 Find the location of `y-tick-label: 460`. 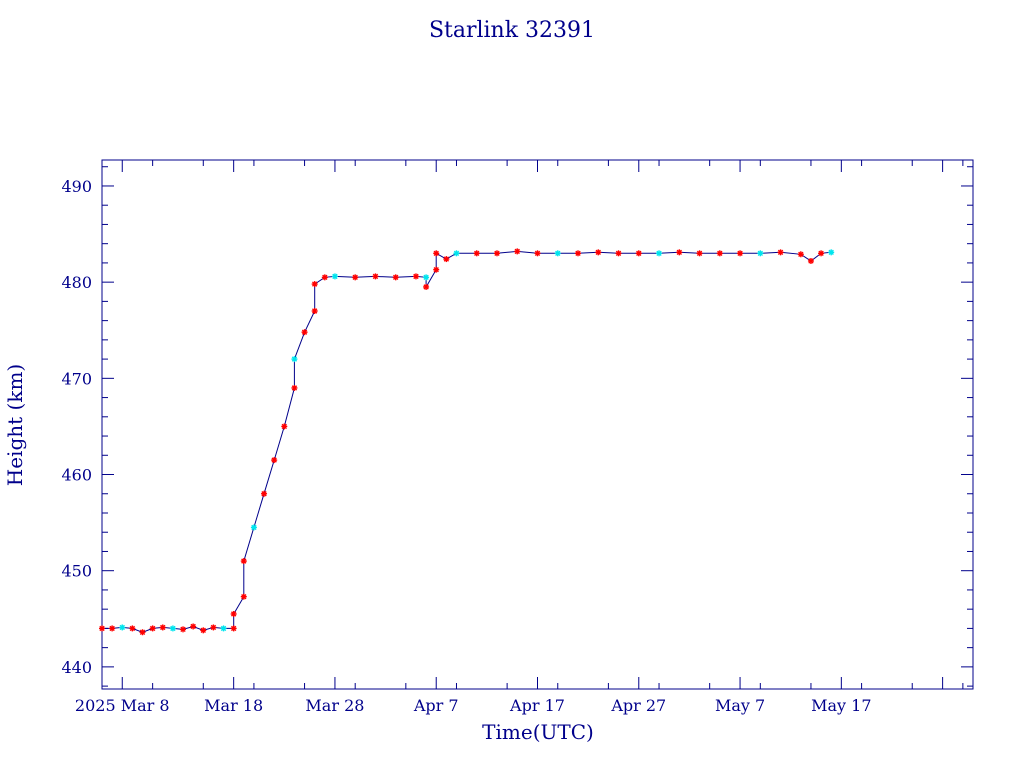

y-tick-label: 460 is located at coordinates (76, 475).